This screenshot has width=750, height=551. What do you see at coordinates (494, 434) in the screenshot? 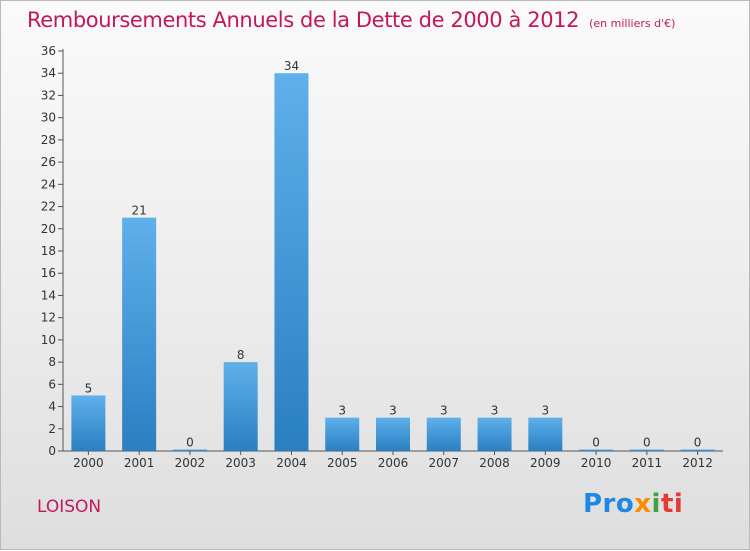
I see `bar-2008` at bounding box center [494, 434].